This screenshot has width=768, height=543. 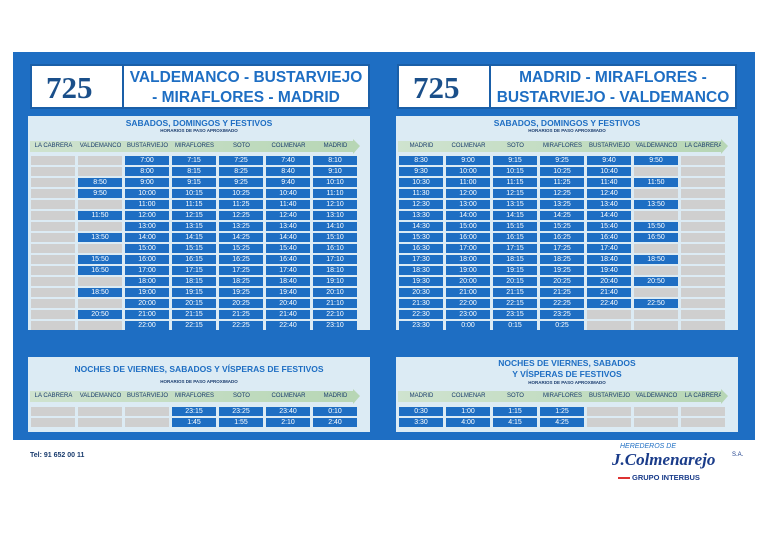 I want to click on time-cell: 2:10, so click(x=288, y=422).